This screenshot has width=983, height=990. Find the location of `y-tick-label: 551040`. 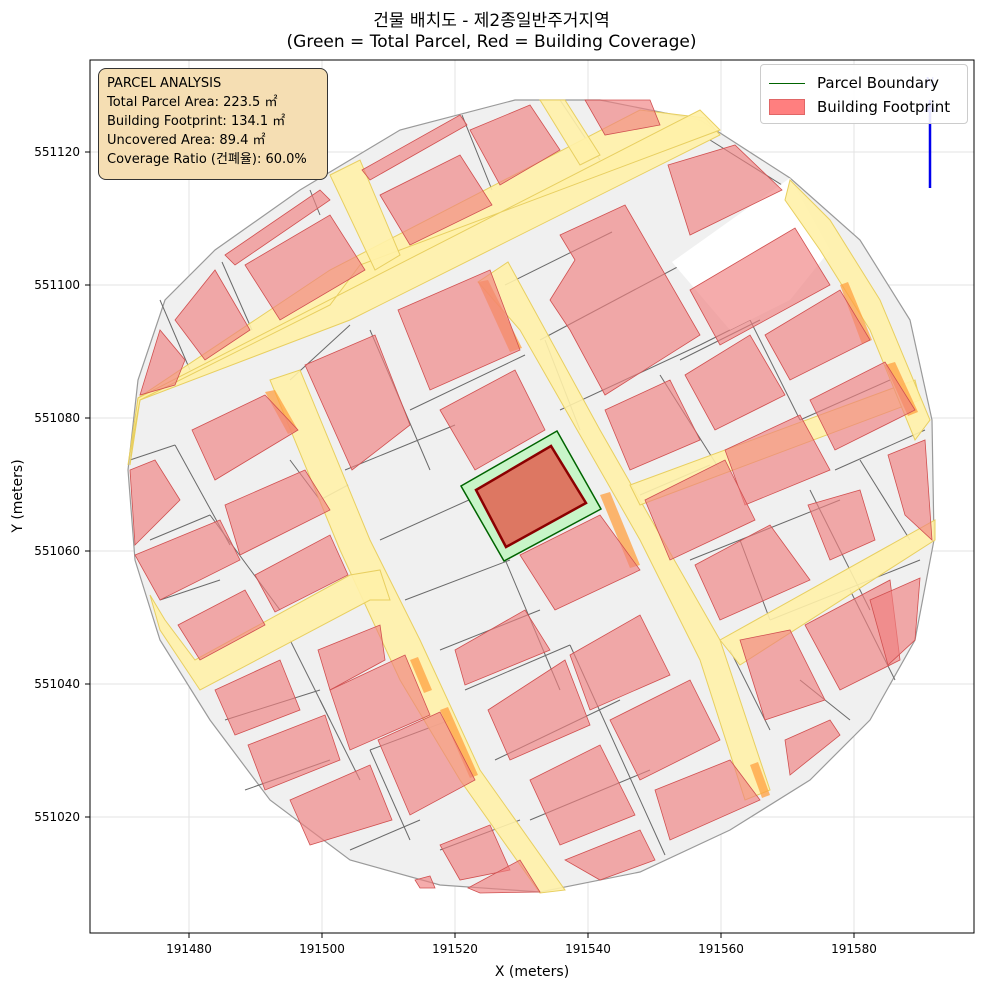

y-tick-label: 551040 is located at coordinates (57, 684).